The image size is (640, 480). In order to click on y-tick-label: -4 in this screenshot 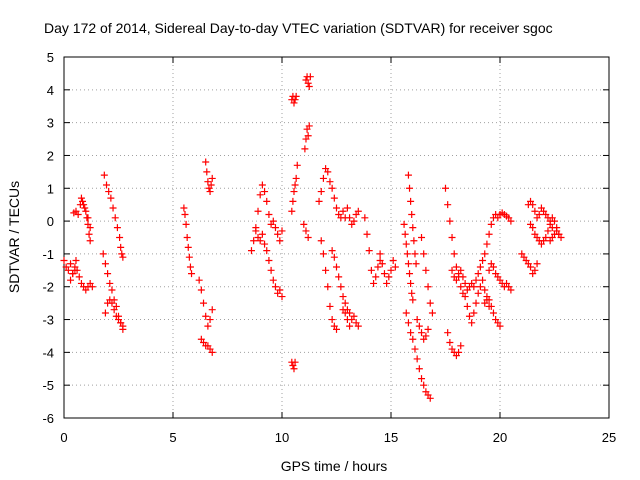, I will do `click(48, 352)`.